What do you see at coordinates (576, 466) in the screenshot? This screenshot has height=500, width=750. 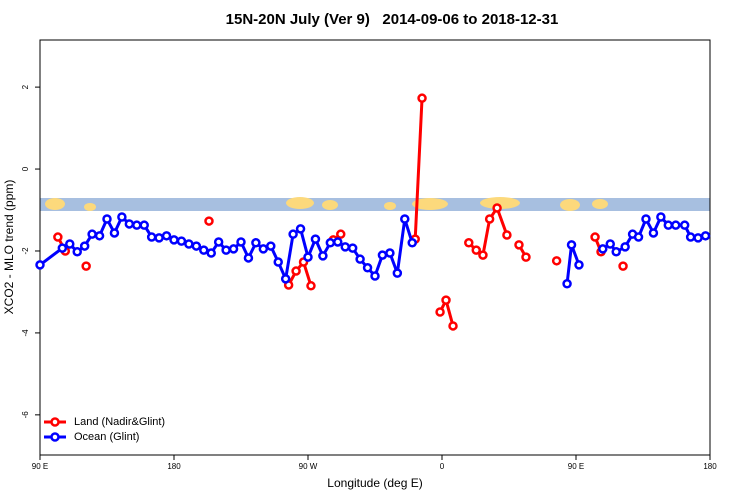 I see `x-tick-label: 90 E` at bounding box center [576, 466].